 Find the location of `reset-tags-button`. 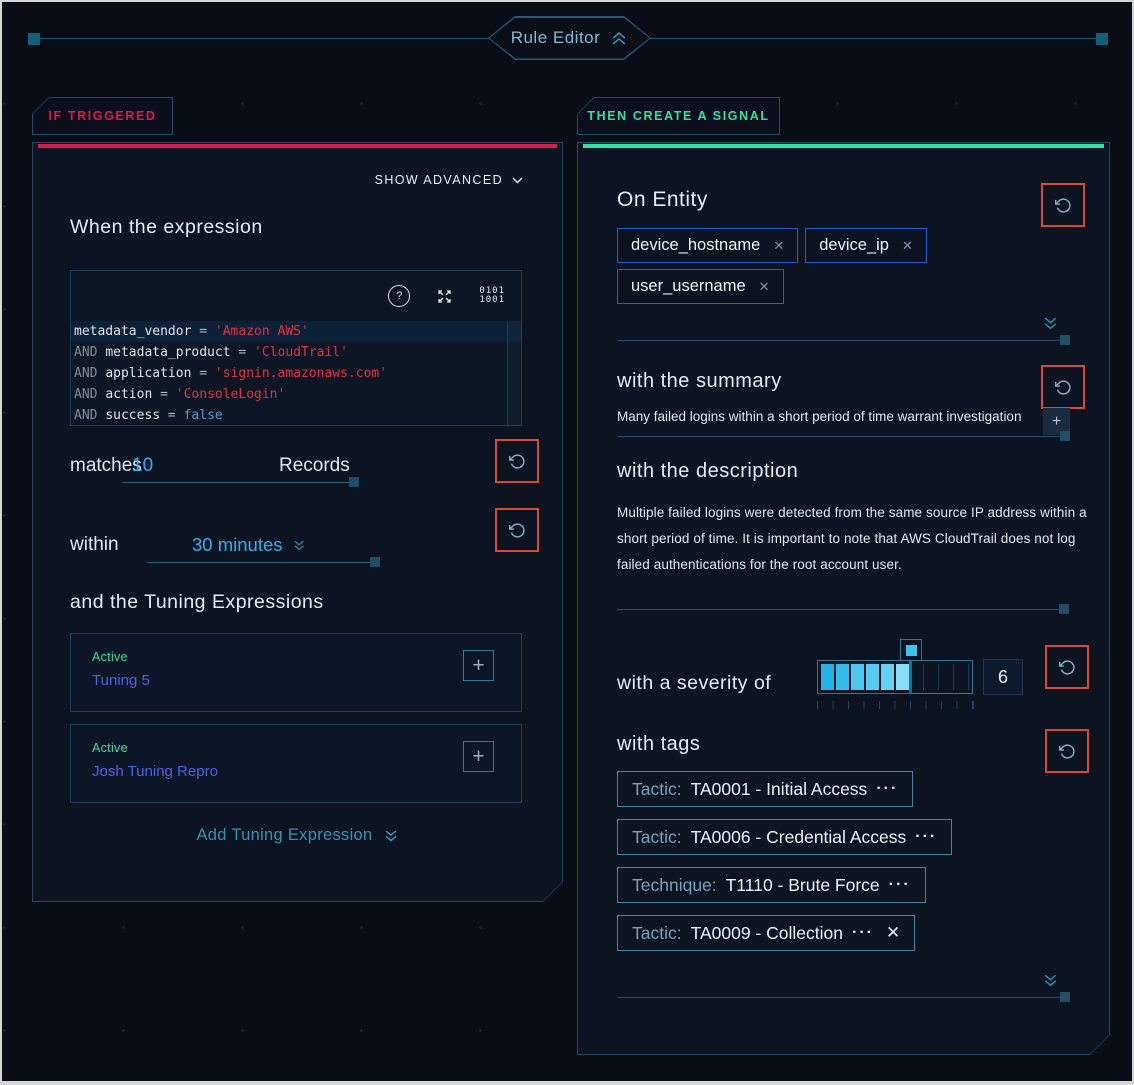

reset-tags-button is located at coordinates (1067, 751).